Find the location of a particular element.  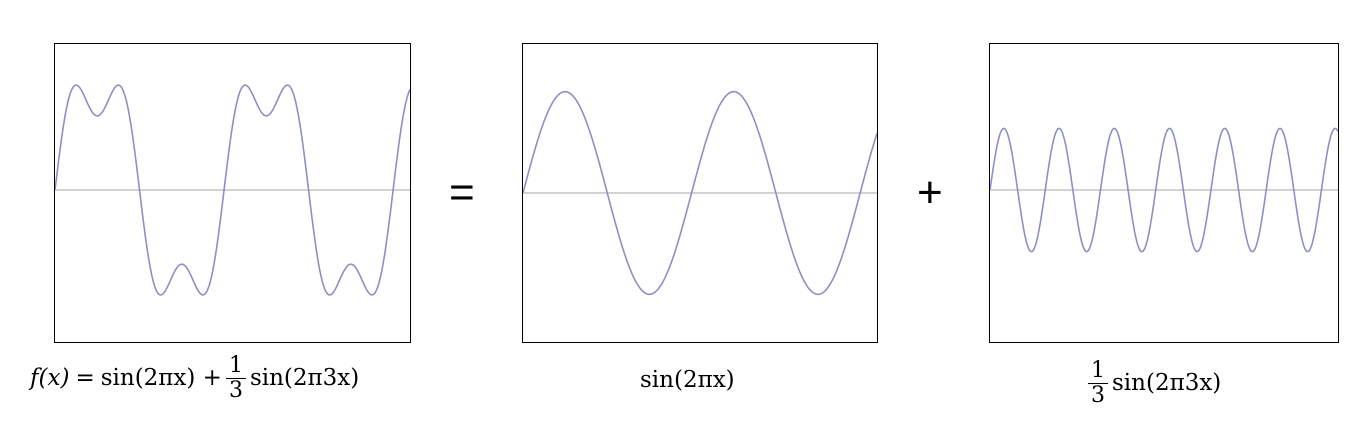

sum-caption-fraction: 1 3 is located at coordinates (235, 378).